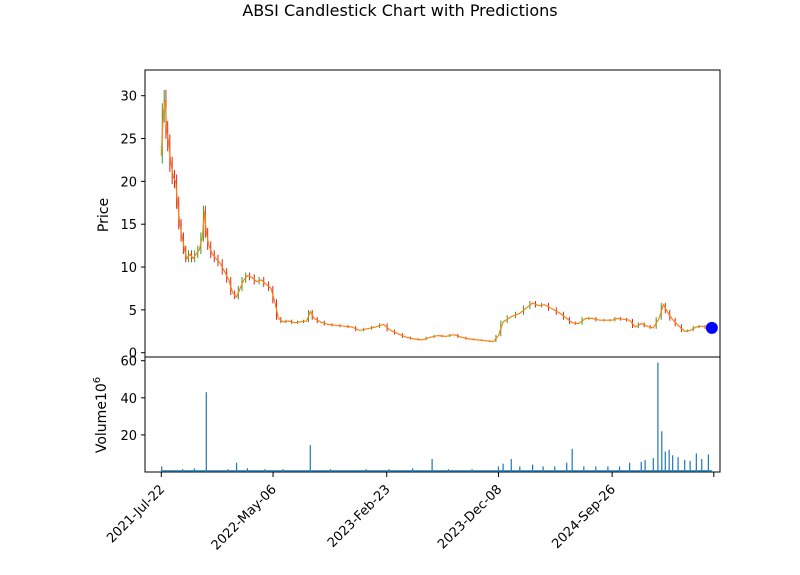  What do you see at coordinates (128, 362) in the screenshot?
I see `volume-y-tick-label: 60` at bounding box center [128, 362].